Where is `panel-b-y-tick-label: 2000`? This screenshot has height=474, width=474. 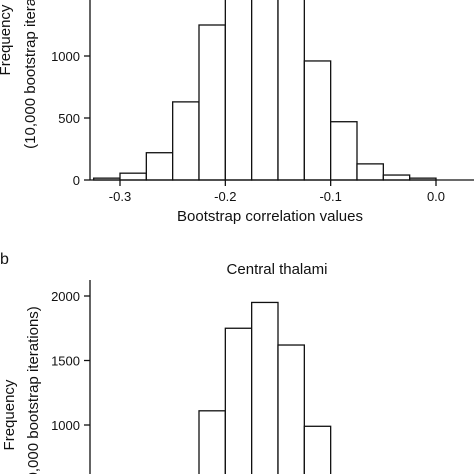
panel-b-y-tick-label: 2000 is located at coordinates (65, 296).